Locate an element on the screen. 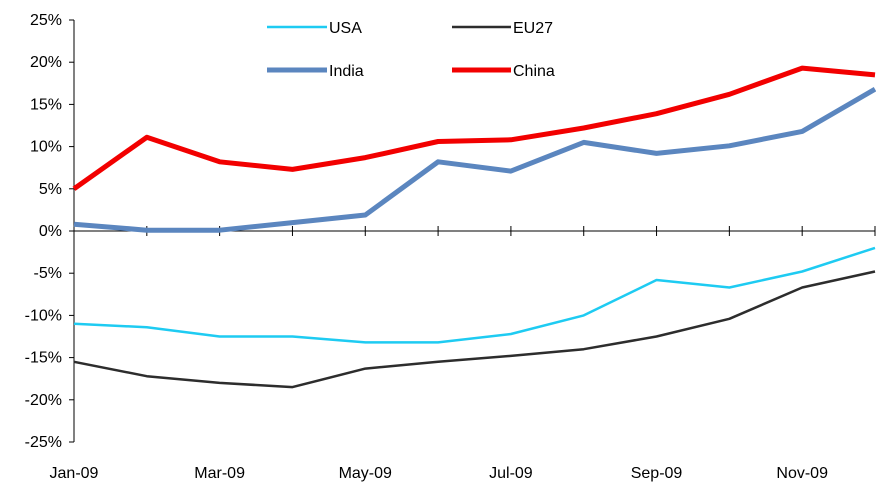  legend-label-china: China is located at coordinates (534, 71).